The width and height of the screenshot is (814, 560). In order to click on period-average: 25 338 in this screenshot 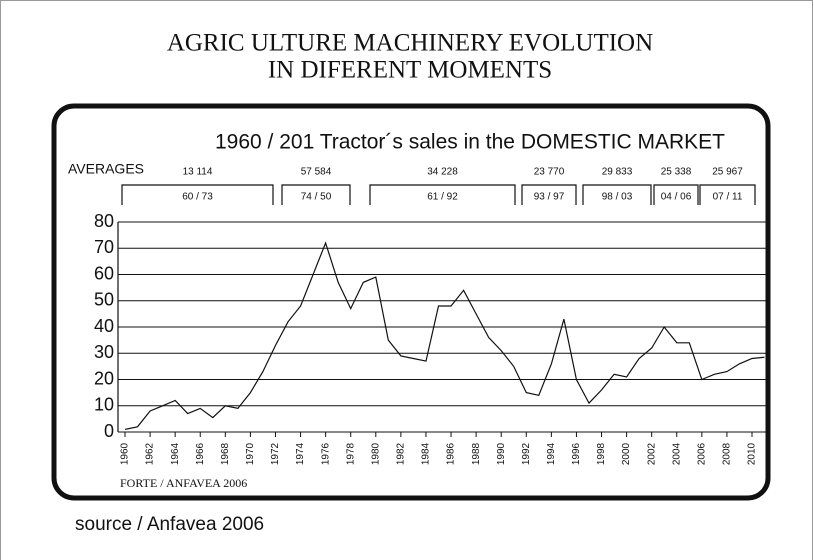, I will do `click(676, 172)`.